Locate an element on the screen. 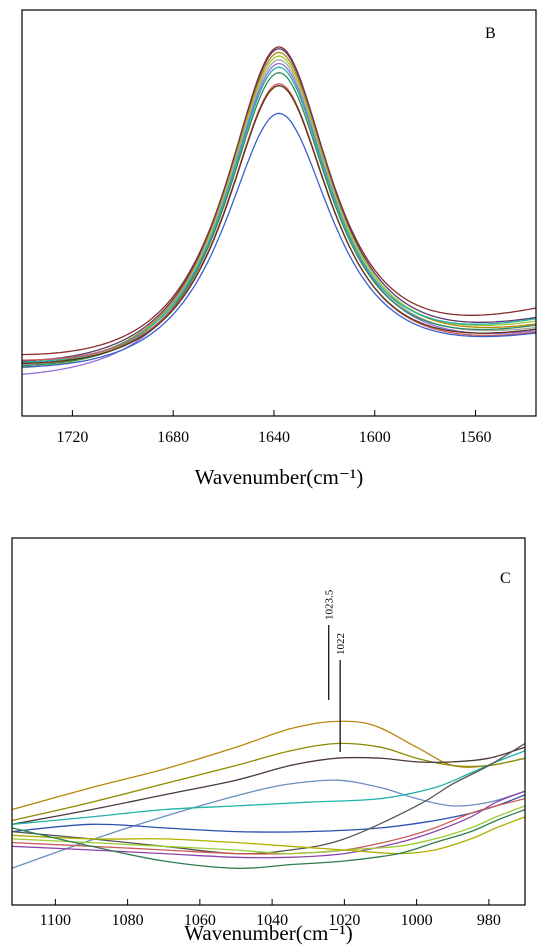  panel-b-x-tick-label: 1640 is located at coordinates (274, 437).